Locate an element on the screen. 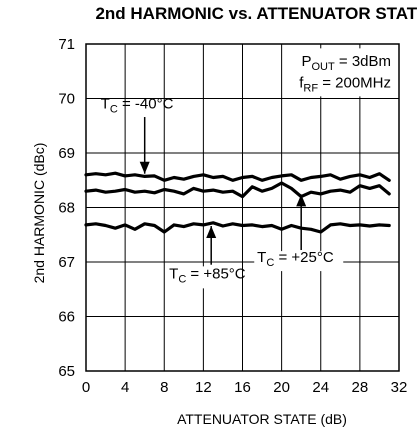 The height and width of the screenshot is (433, 417). series-label-plus85: TC = +85°C is located at coordinates (207, 275).